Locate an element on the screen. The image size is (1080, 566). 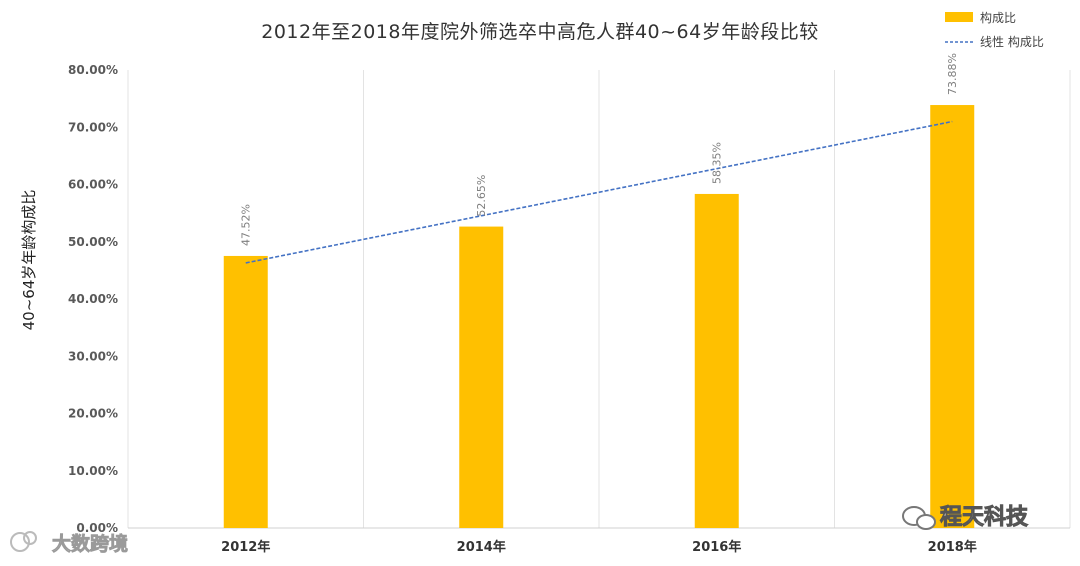
data-label: 73.88% is located at coordinates (952, 74).